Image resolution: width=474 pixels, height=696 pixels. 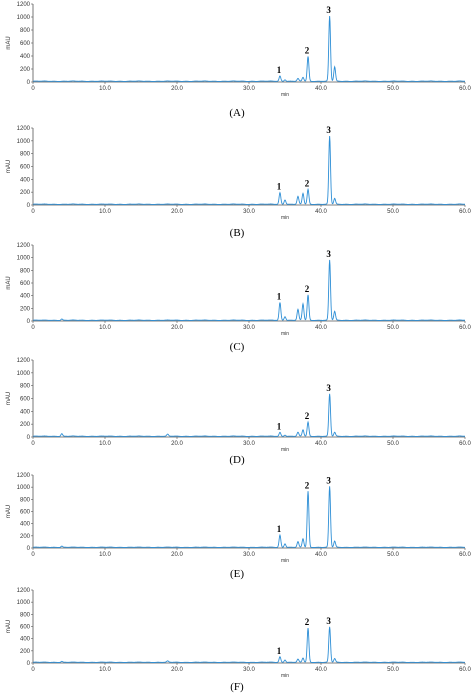 I want to click on panel-caption: (C), so click(x=237, y=347).